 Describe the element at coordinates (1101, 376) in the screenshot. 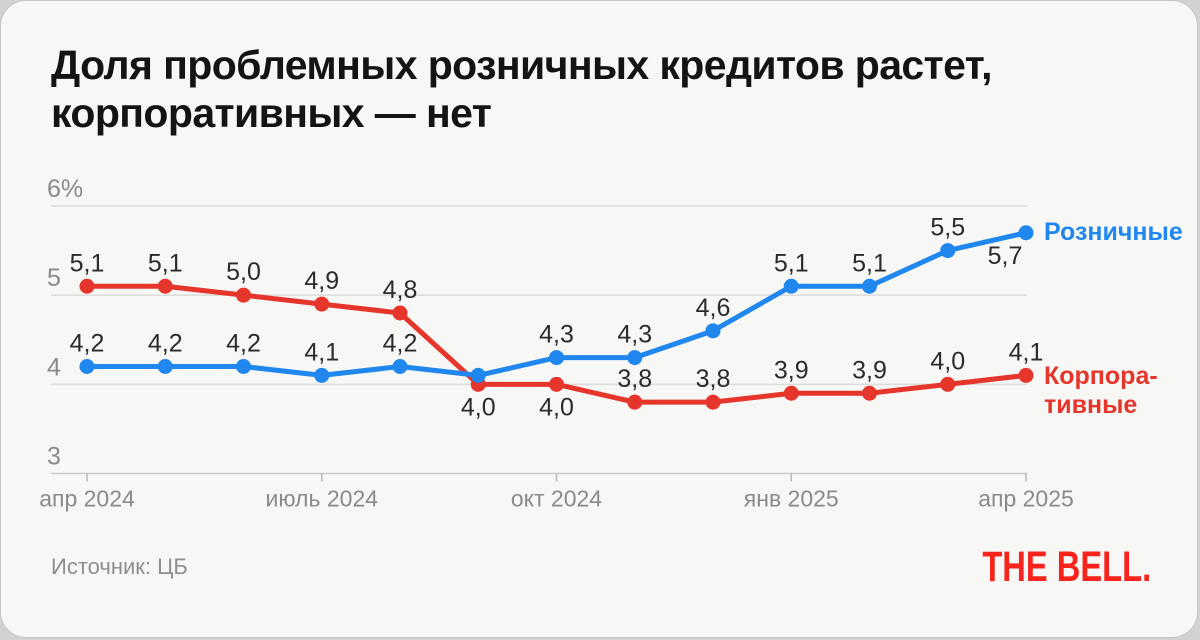

I see `legend-corporate-line1: Корпора-` at that location.